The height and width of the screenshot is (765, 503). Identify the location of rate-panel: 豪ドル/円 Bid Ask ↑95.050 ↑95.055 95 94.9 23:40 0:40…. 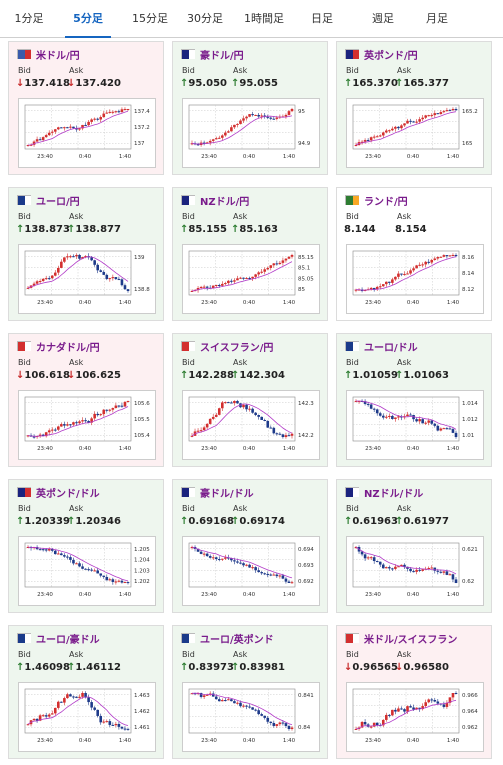
(250, 108).